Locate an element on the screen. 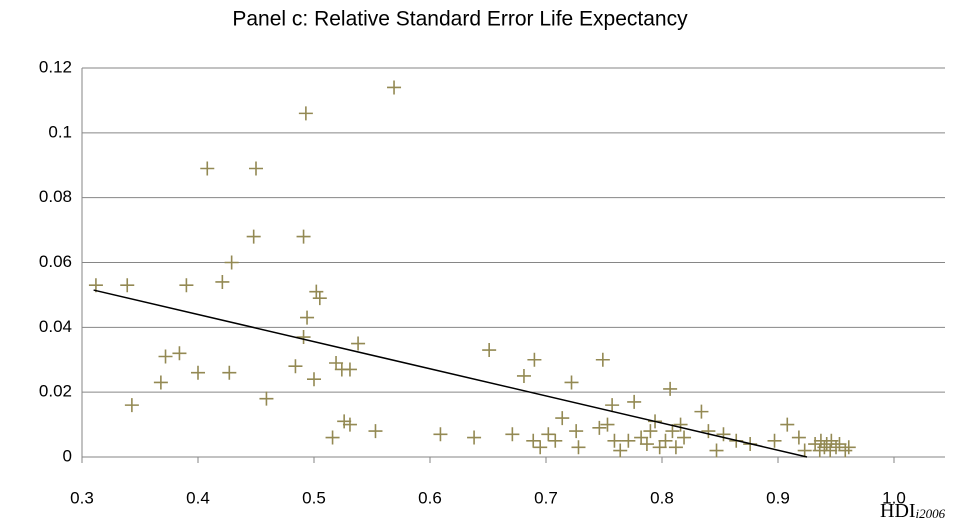 This screenshot has height=529, width=975. y-tick-label: 0 is located at coordinates (67, 455).